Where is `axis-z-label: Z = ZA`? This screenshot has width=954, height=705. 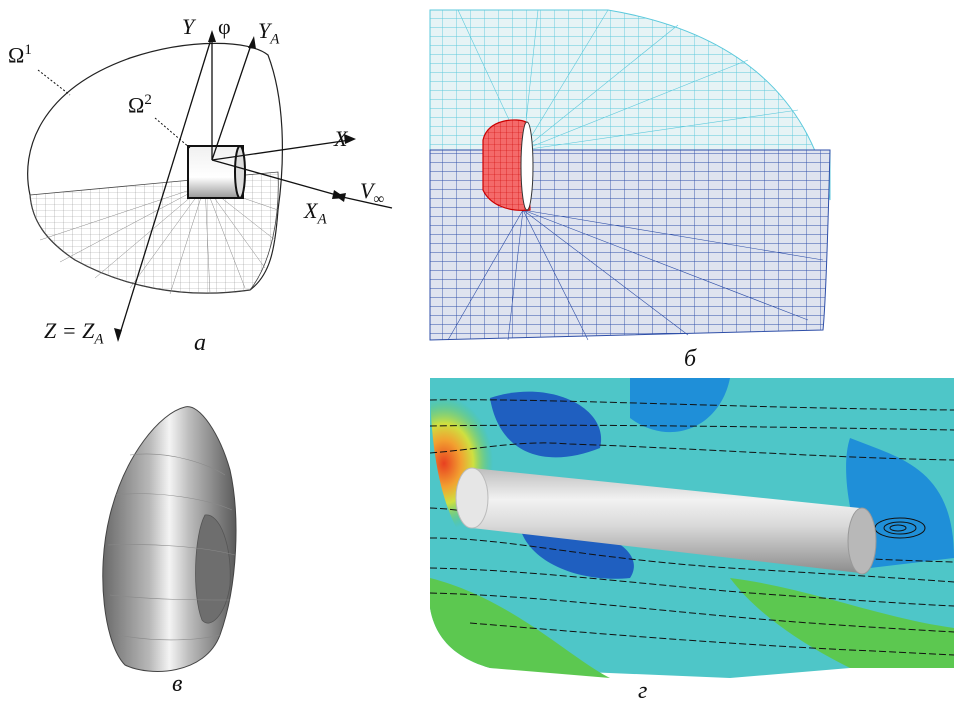
axis-z-label: Z = ZA is located at coordinates (74, 333).